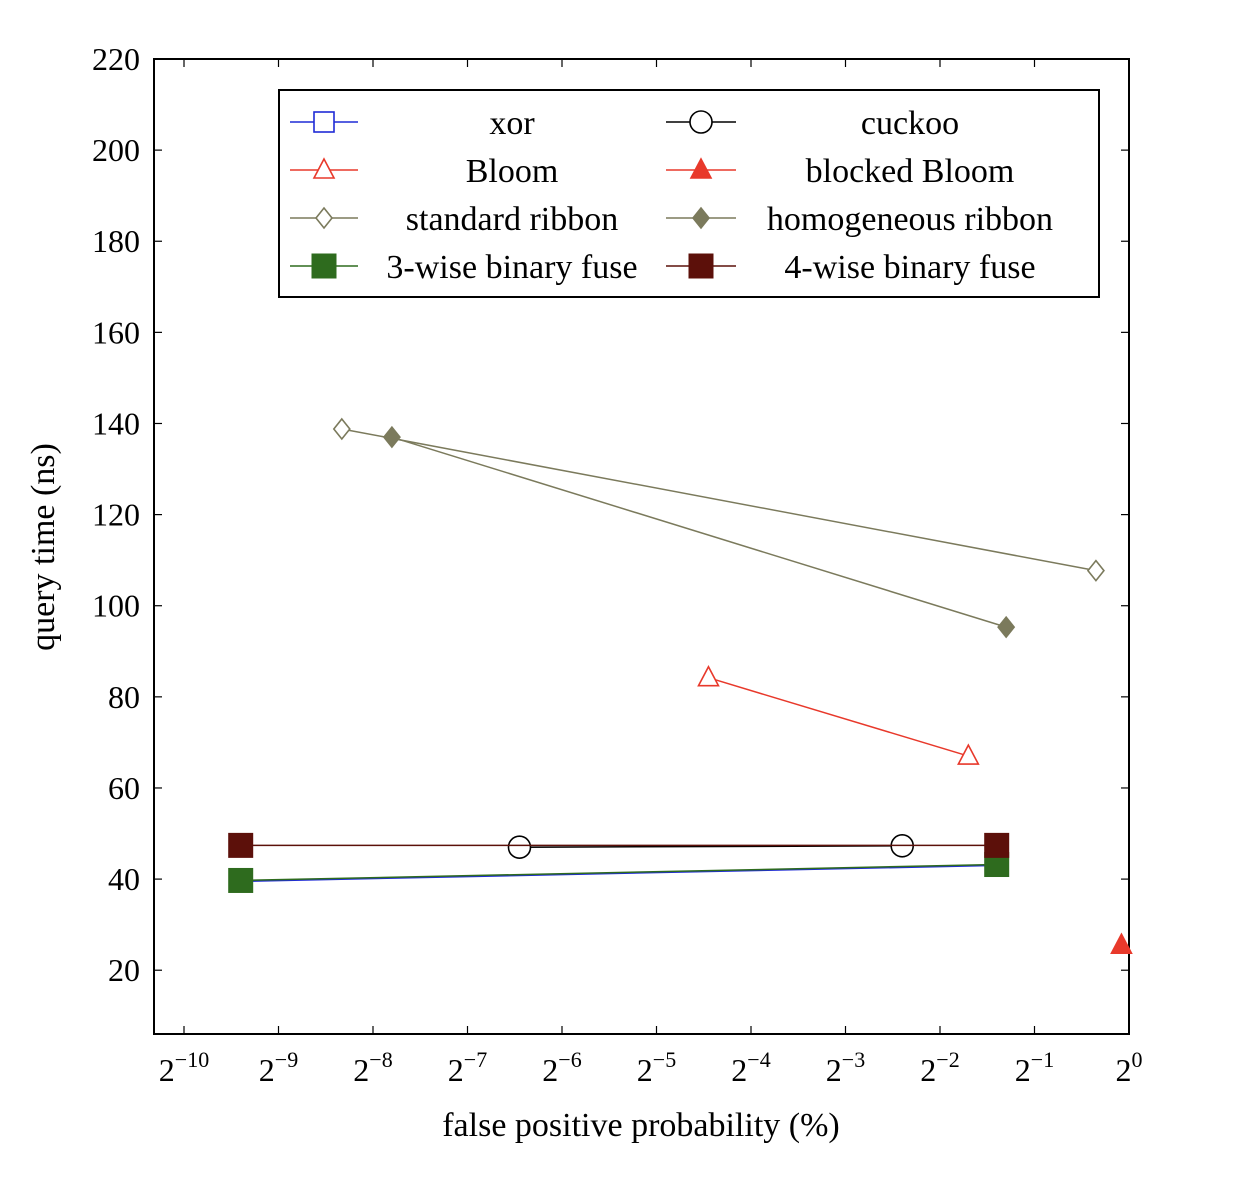  I want to click on data-point-blocked-bloom, so click(1121, 943).